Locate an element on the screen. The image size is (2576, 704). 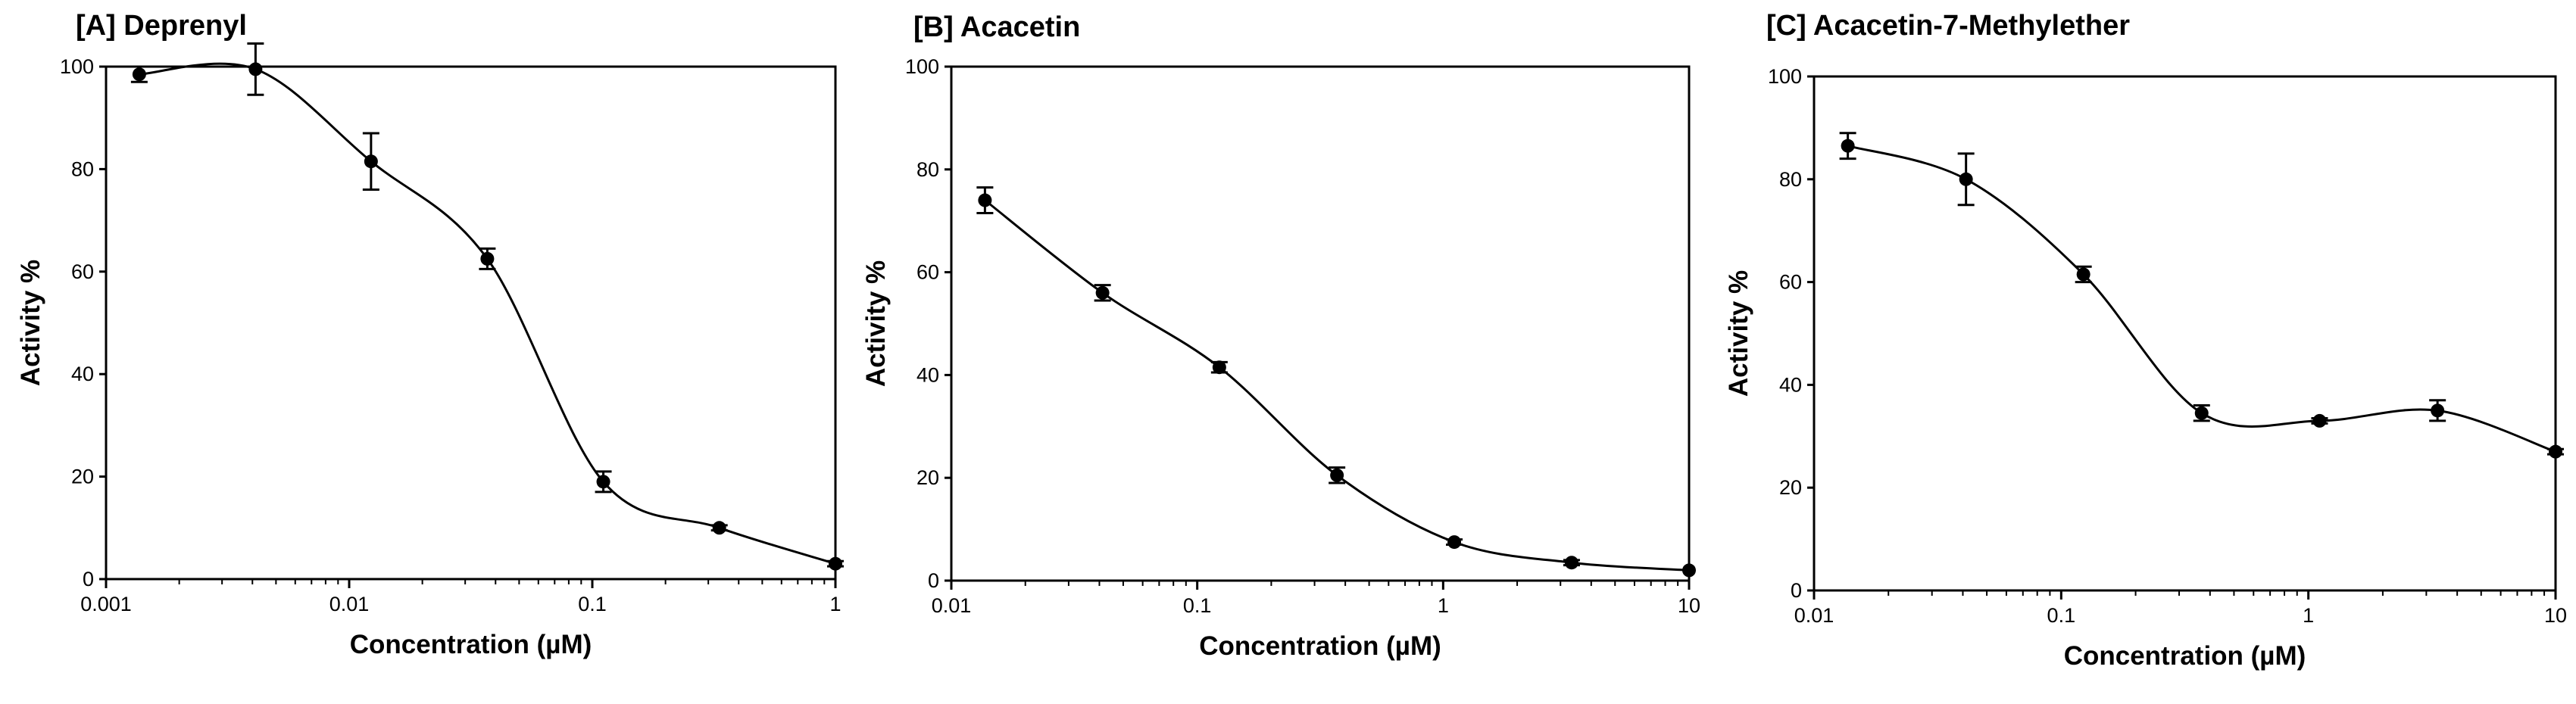
x-tick-label: 0.001 is located at coordinates (106, 604).